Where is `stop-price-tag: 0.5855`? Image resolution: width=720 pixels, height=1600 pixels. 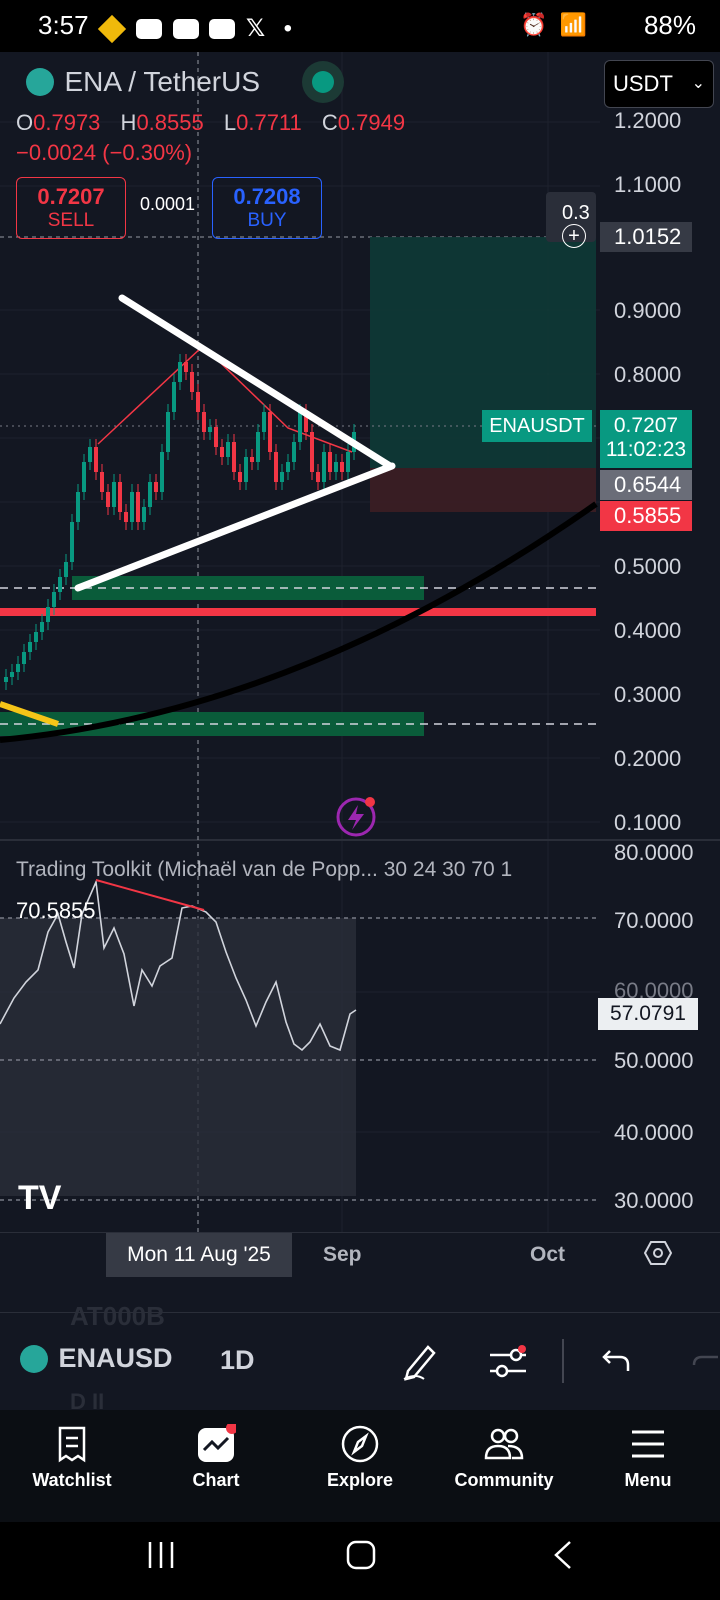
stop-price-tag: 0.5855 is located at coordinates (646, 516).